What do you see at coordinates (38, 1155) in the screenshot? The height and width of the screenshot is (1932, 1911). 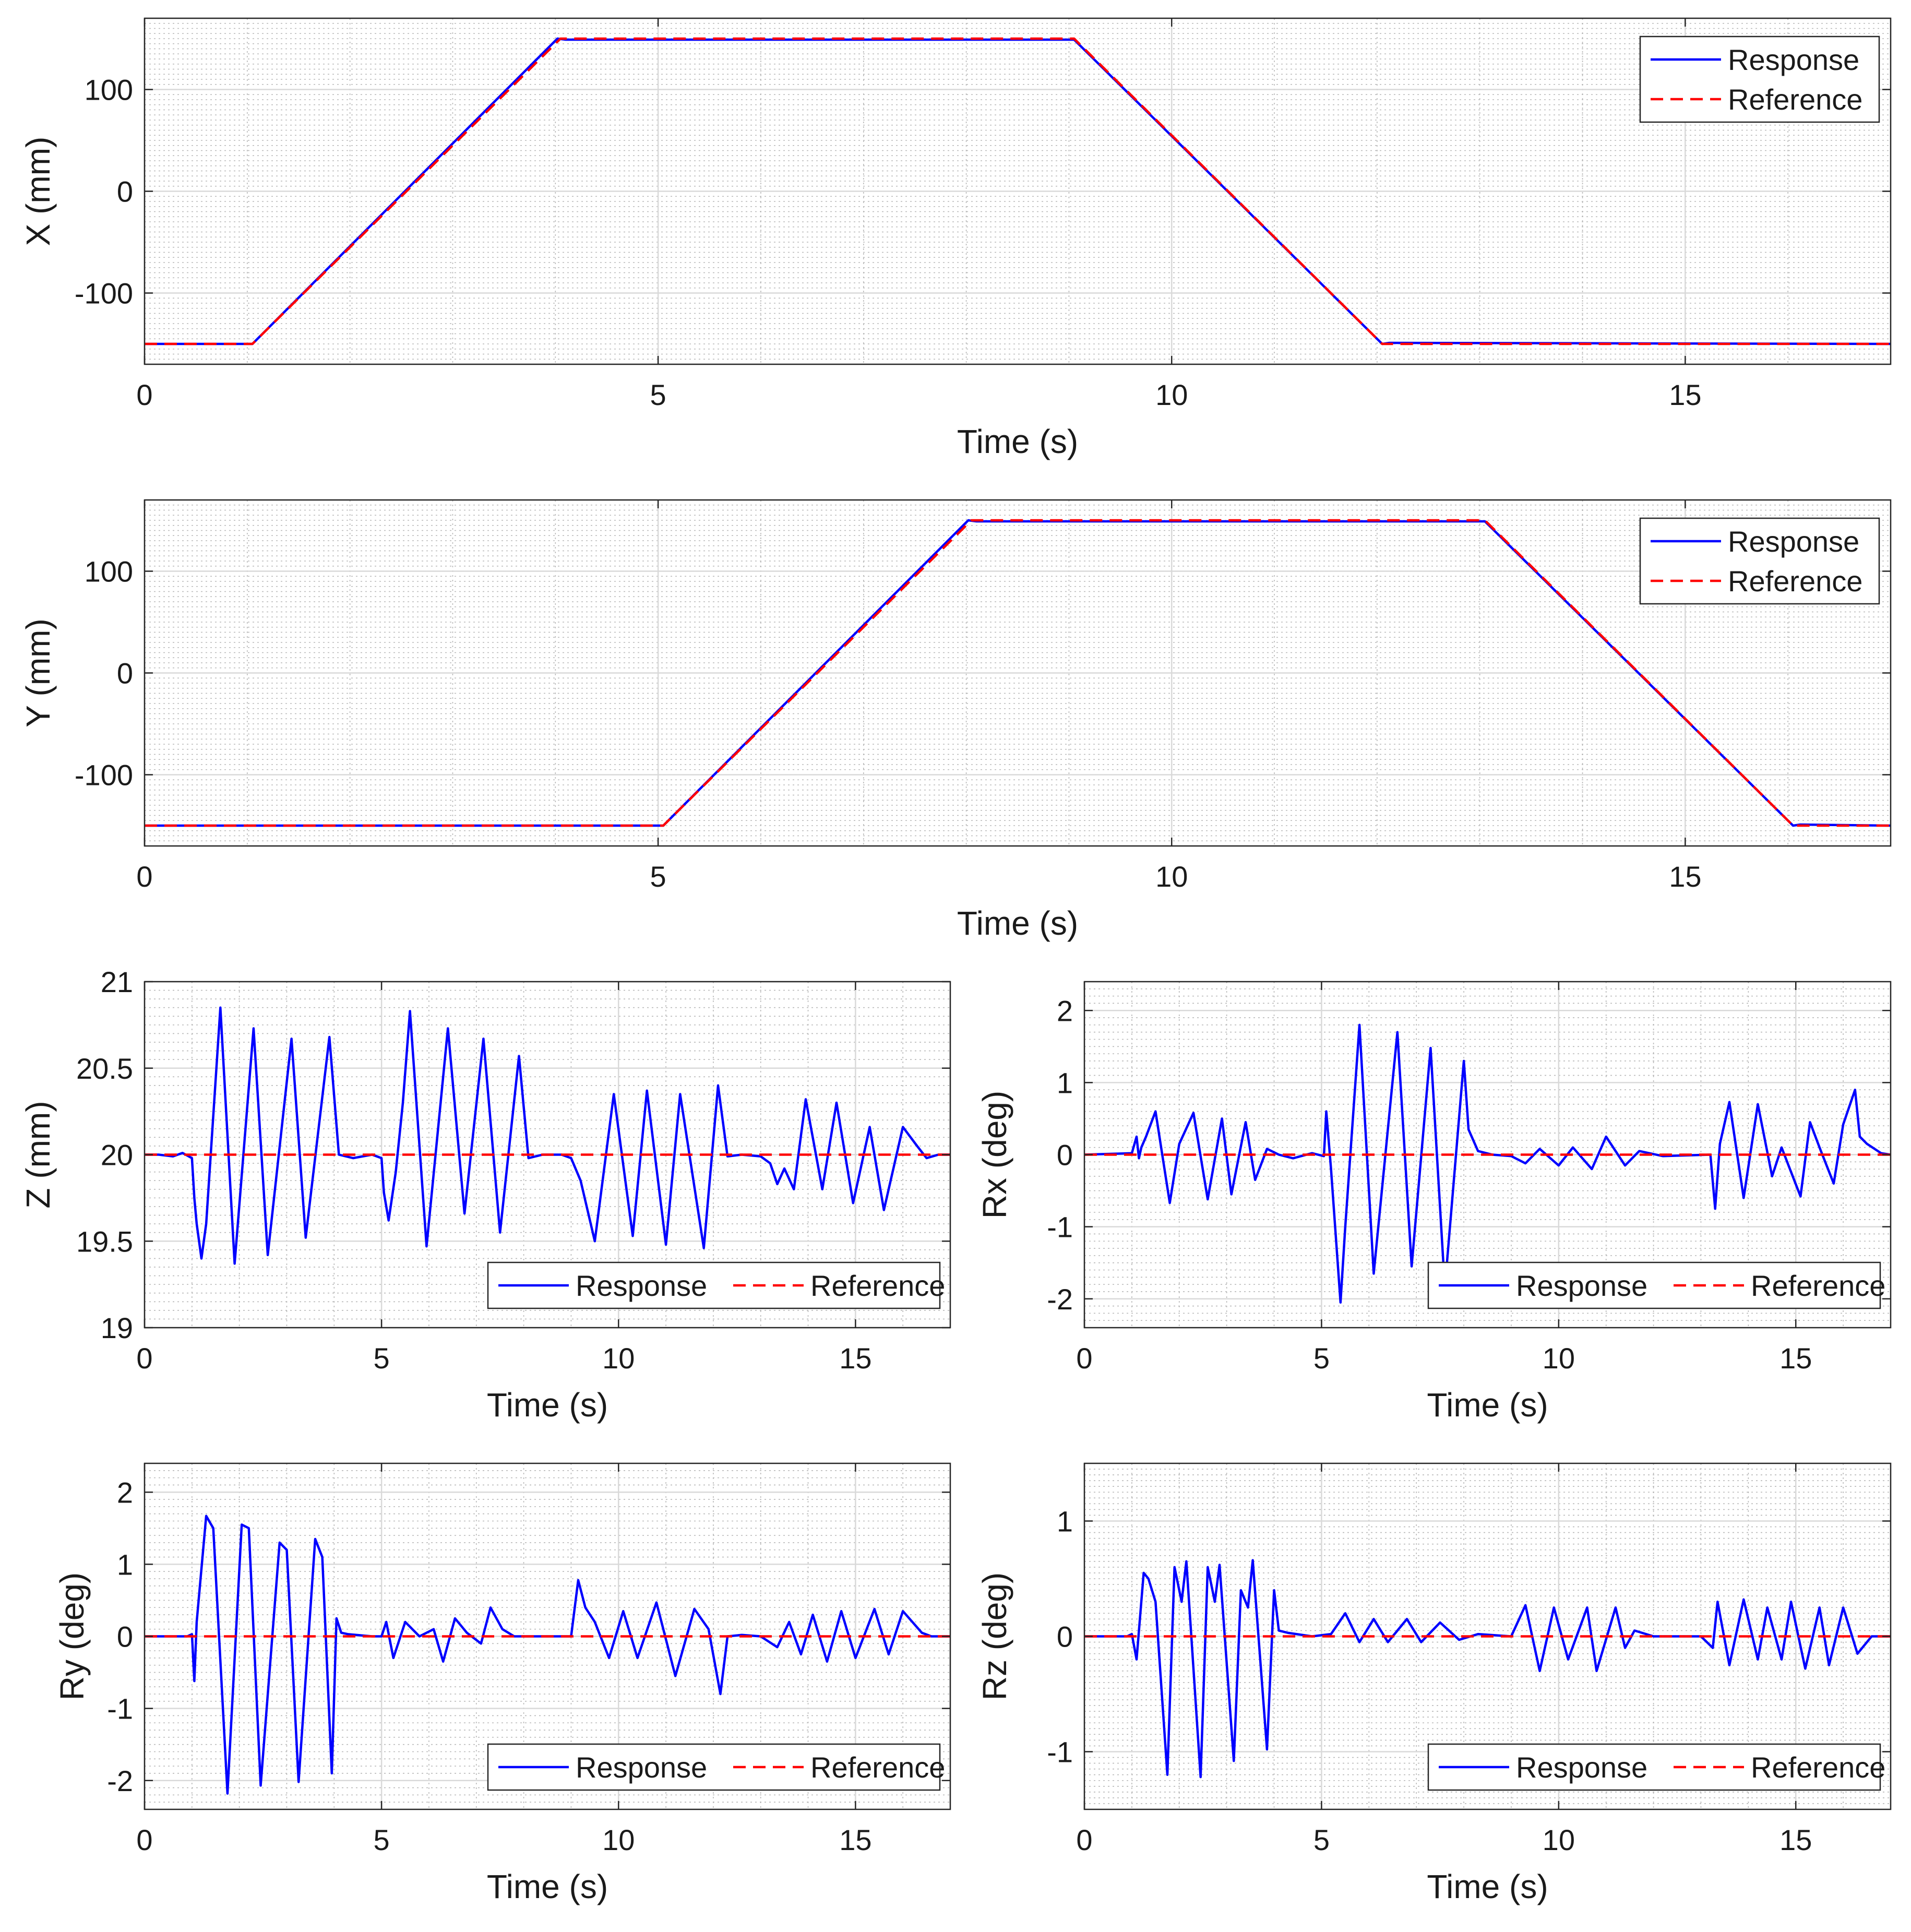 I see `y-axis-label: Z (mm)` at bounding box center [38, 1155].